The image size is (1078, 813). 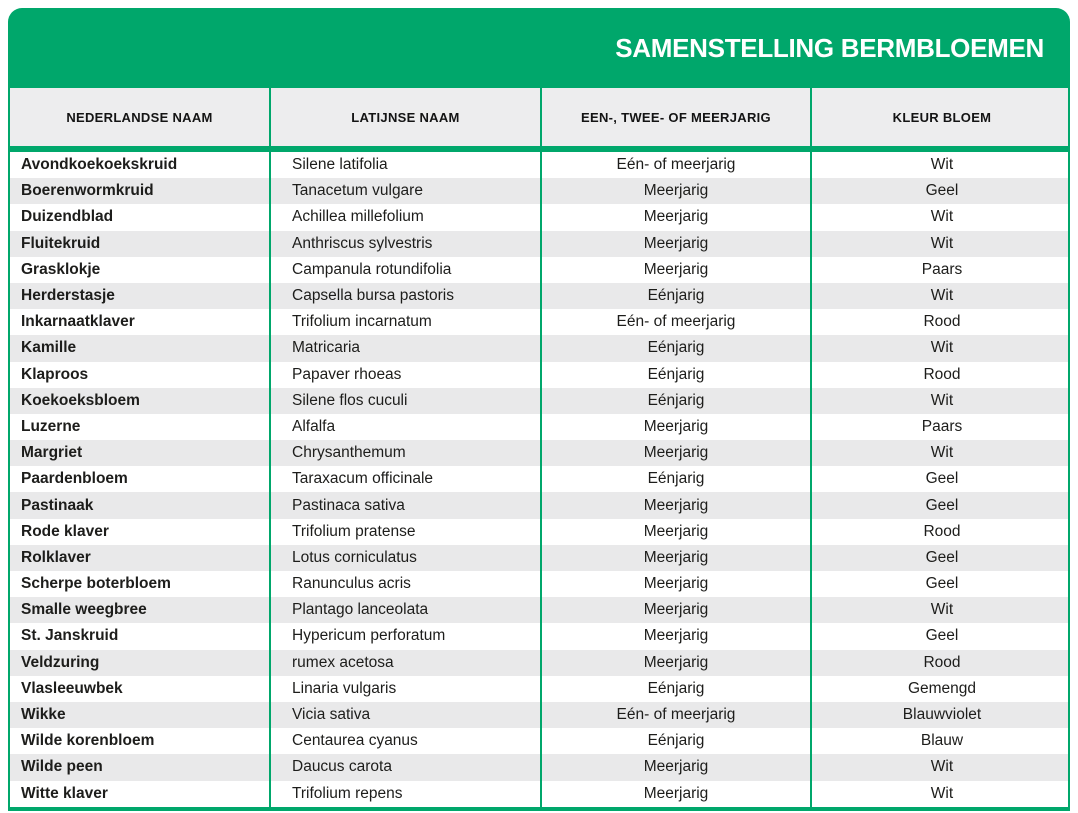 I want to click on cell-flower-color: Paars, so click(x=941, y=269).